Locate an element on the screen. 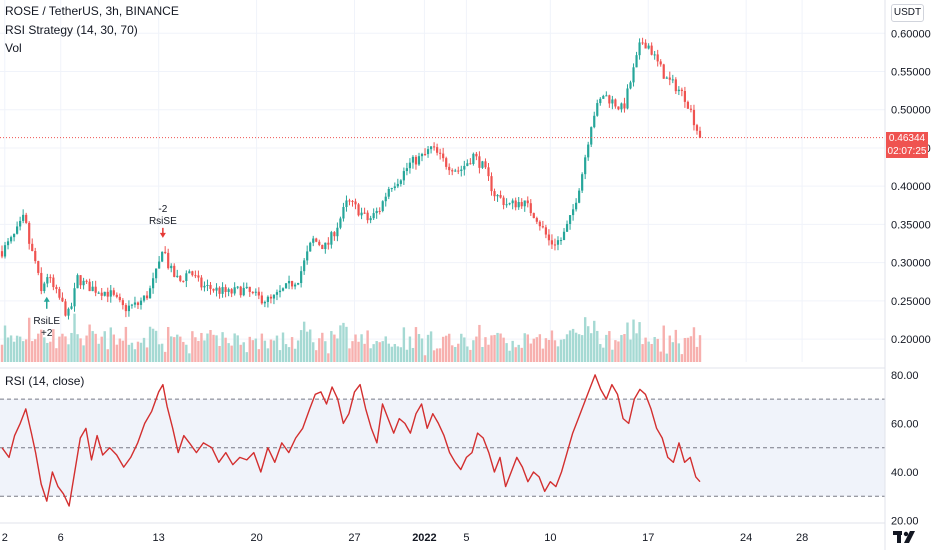  signal-short-label: RsiSE is located at coordinates (163, 221).